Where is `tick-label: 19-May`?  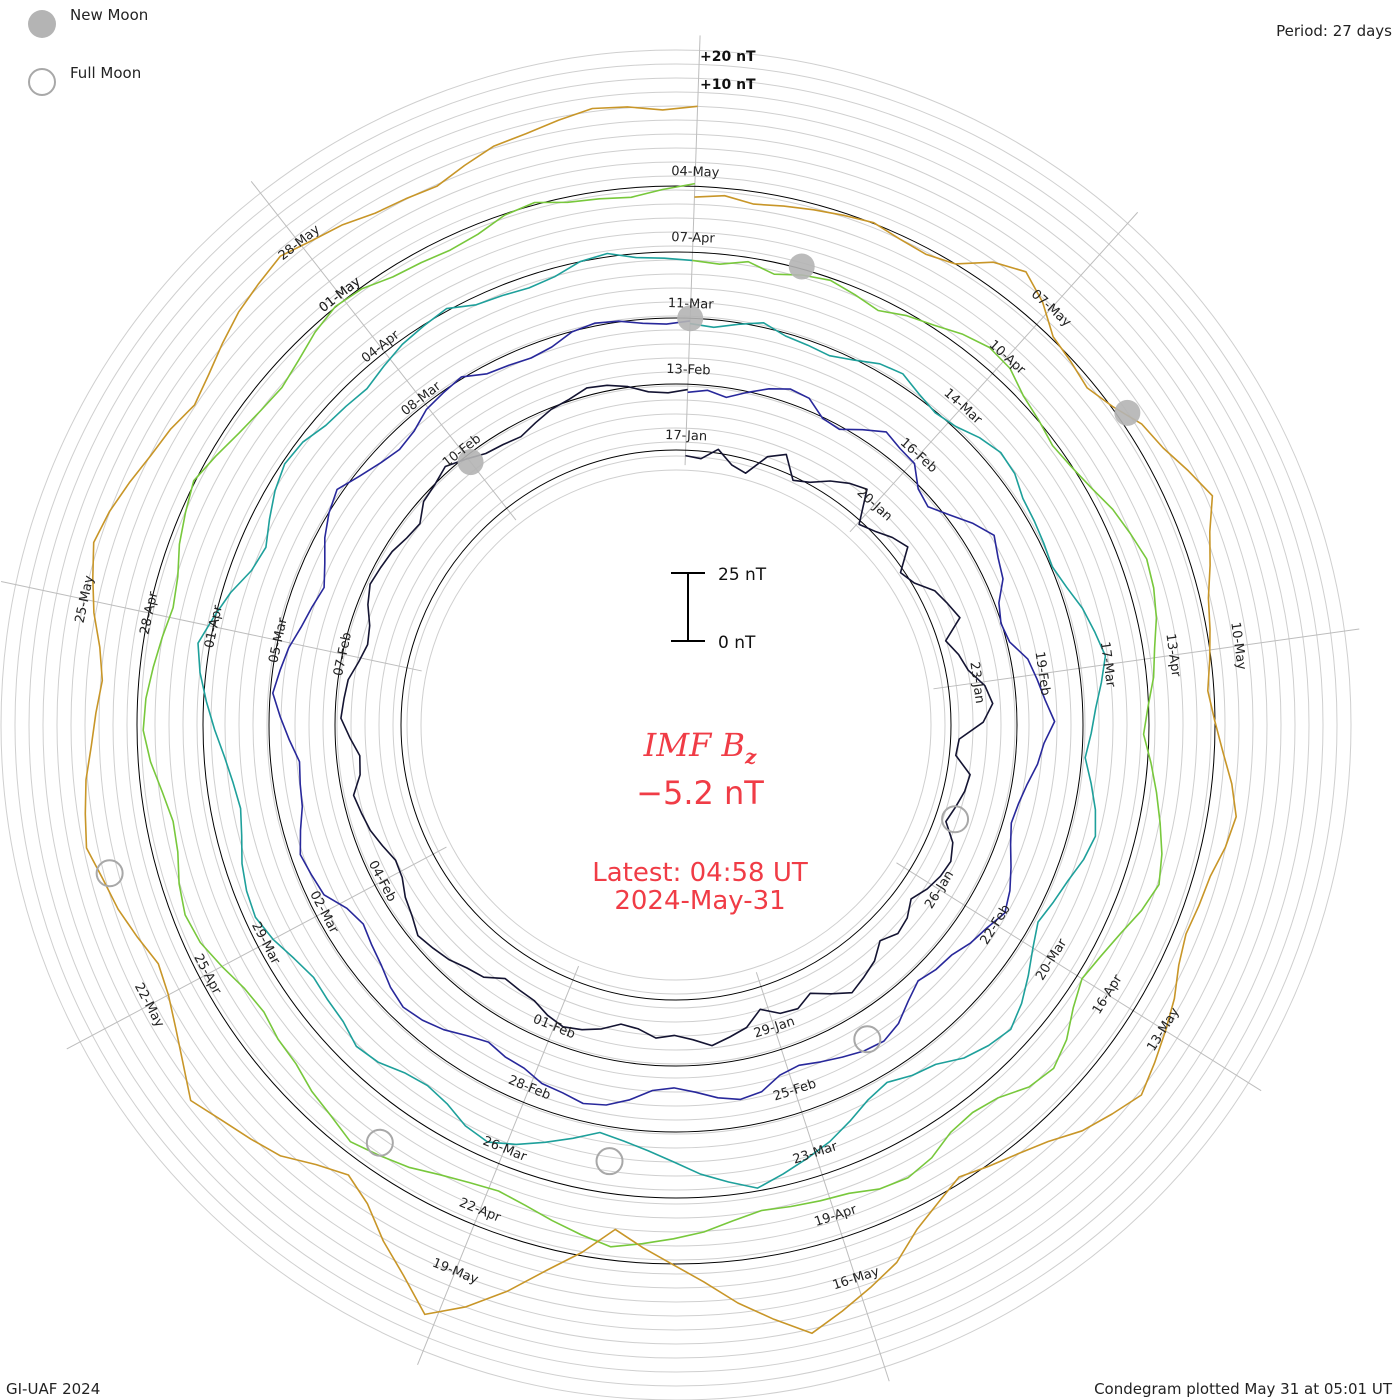 tick-label: 19-May is located at coordinates (455, 1272).